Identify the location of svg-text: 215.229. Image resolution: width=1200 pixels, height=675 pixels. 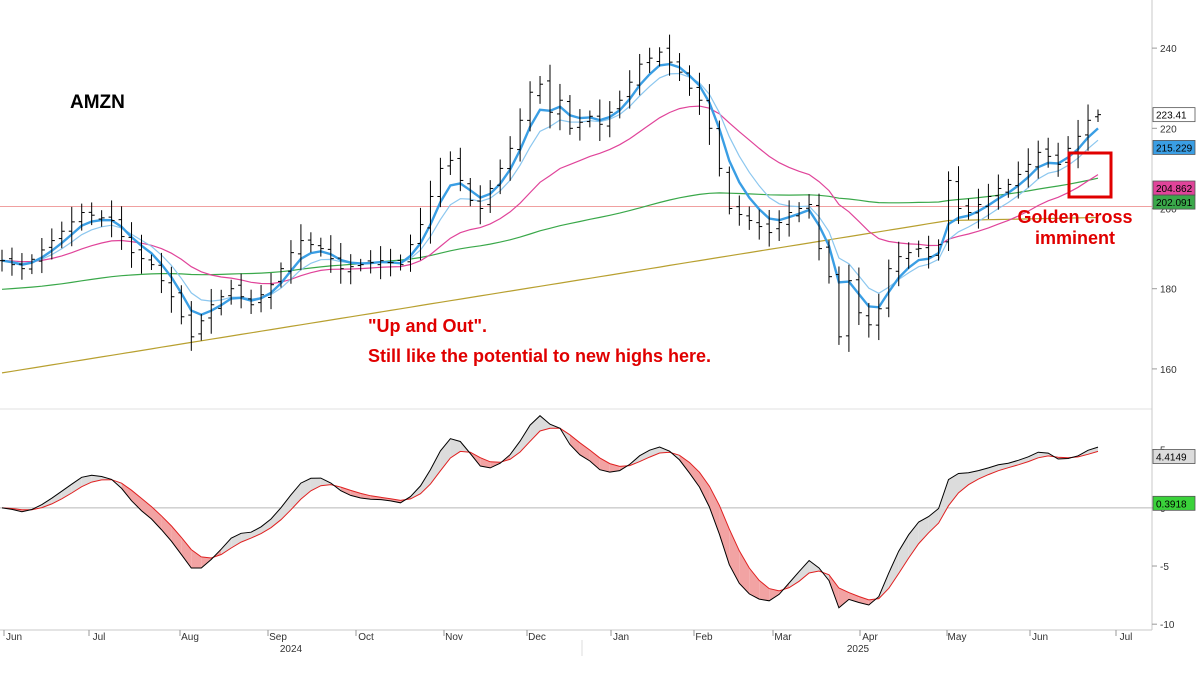
(1174, 148).